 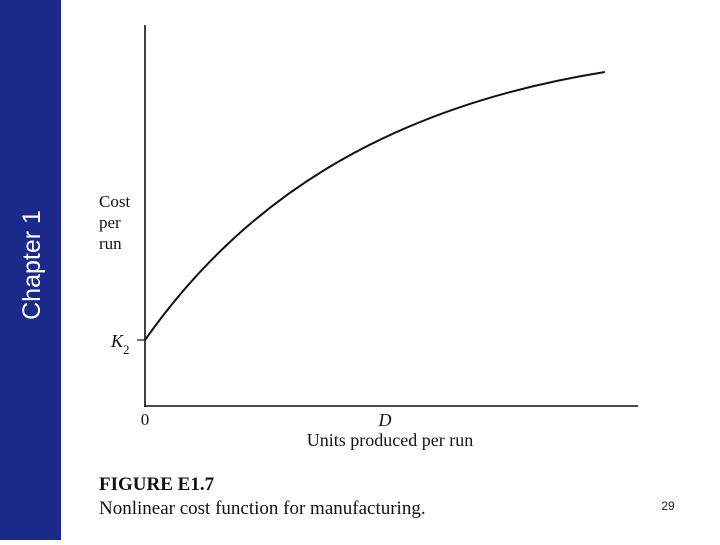 I want to click on origin-label: 0, so click(x=145, y=419).